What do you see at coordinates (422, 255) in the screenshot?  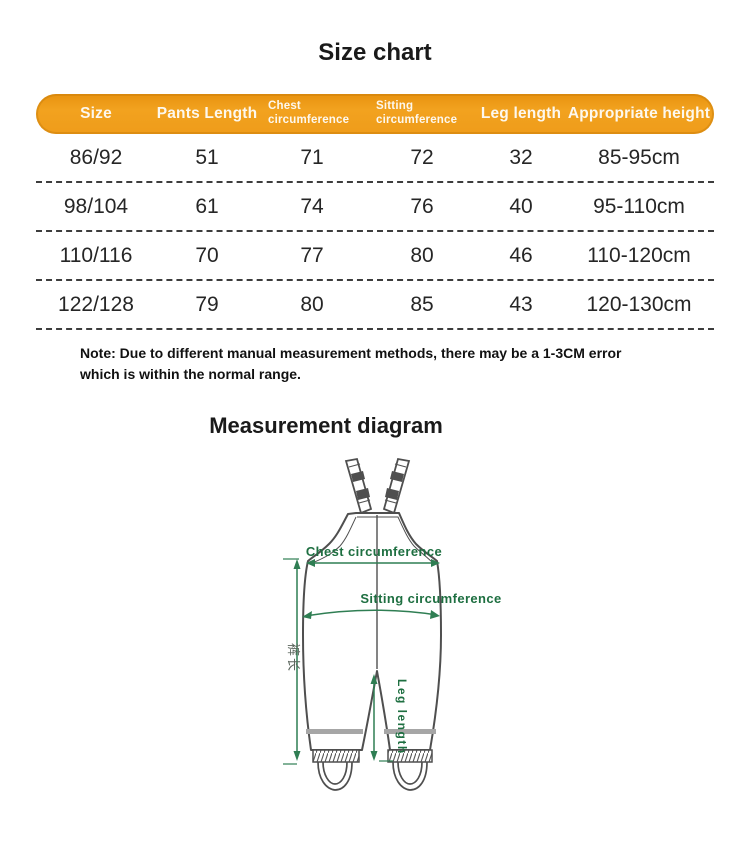 I see `cell-sitting: 80` at bounding box center [422, 255].